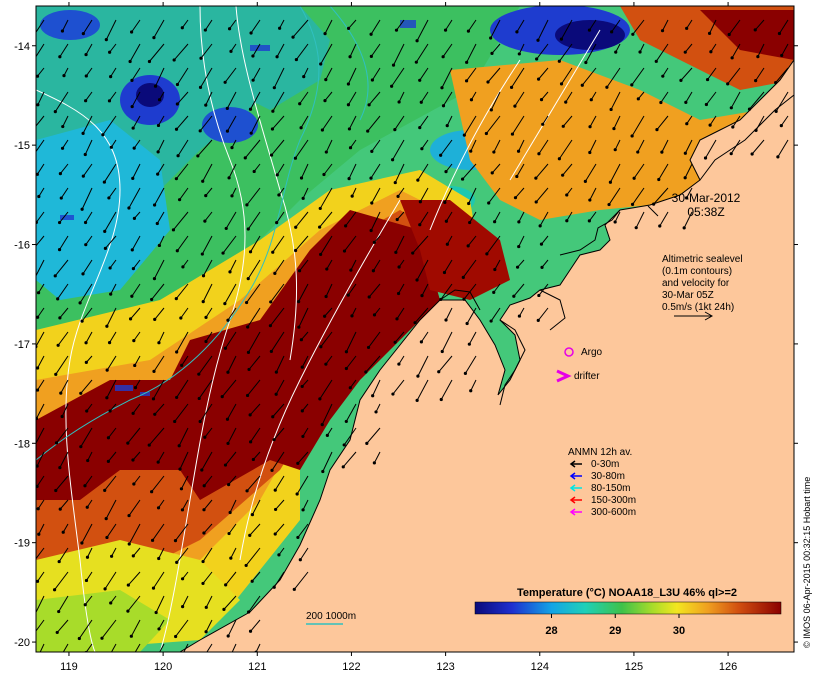 This screenshot has width=820, height=680. What do you see at coordinates (694, 205) in the screenshot?
I see `timestamp-annotation: 30-Mar-2012 05:38Z` at bounding box center [694, 205].